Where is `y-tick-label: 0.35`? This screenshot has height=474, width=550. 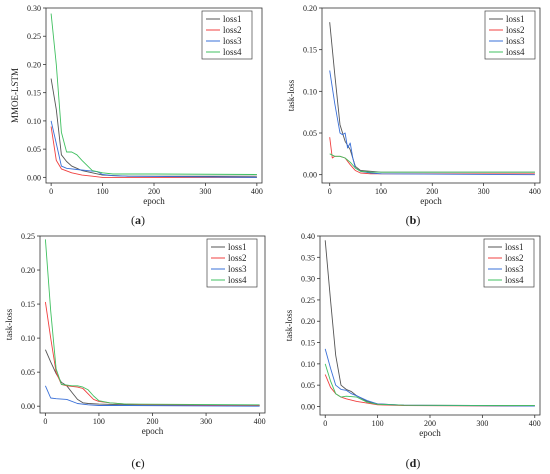
y-tick-label: 0.35 is located at coordinates (308, 257).